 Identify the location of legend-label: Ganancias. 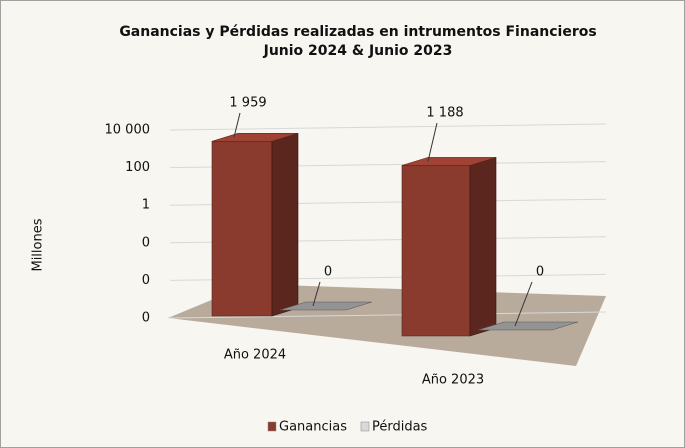
(313, 427).